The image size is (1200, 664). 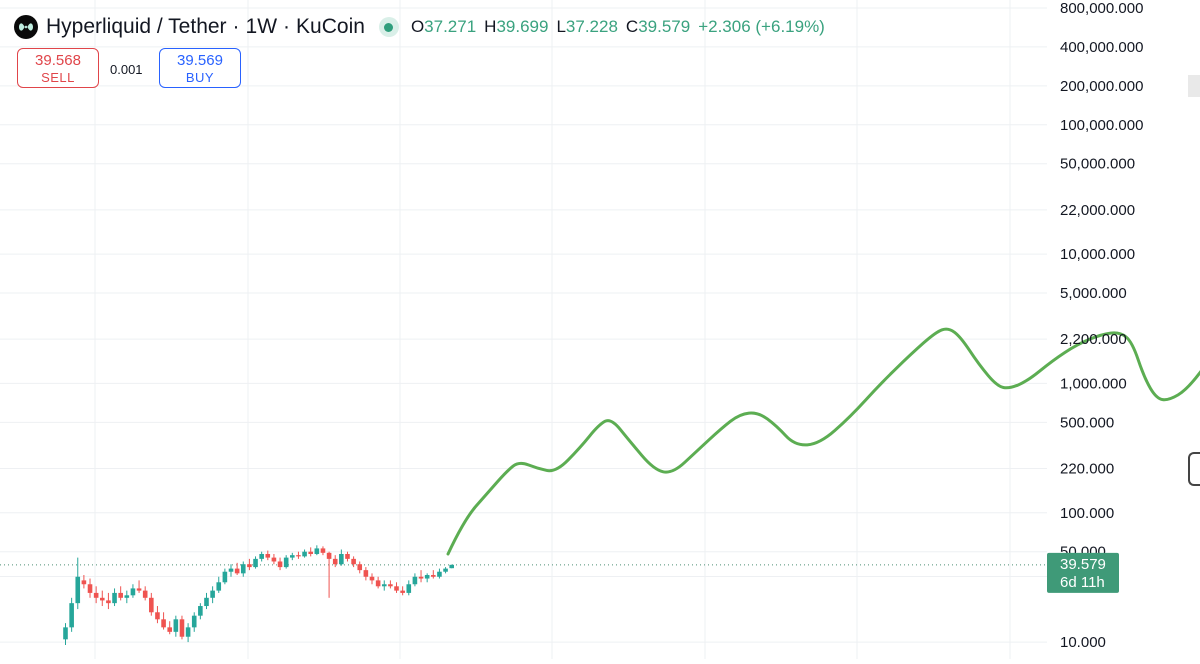 I want to click on spread-value: 0.001, so click(x=126, y=69).